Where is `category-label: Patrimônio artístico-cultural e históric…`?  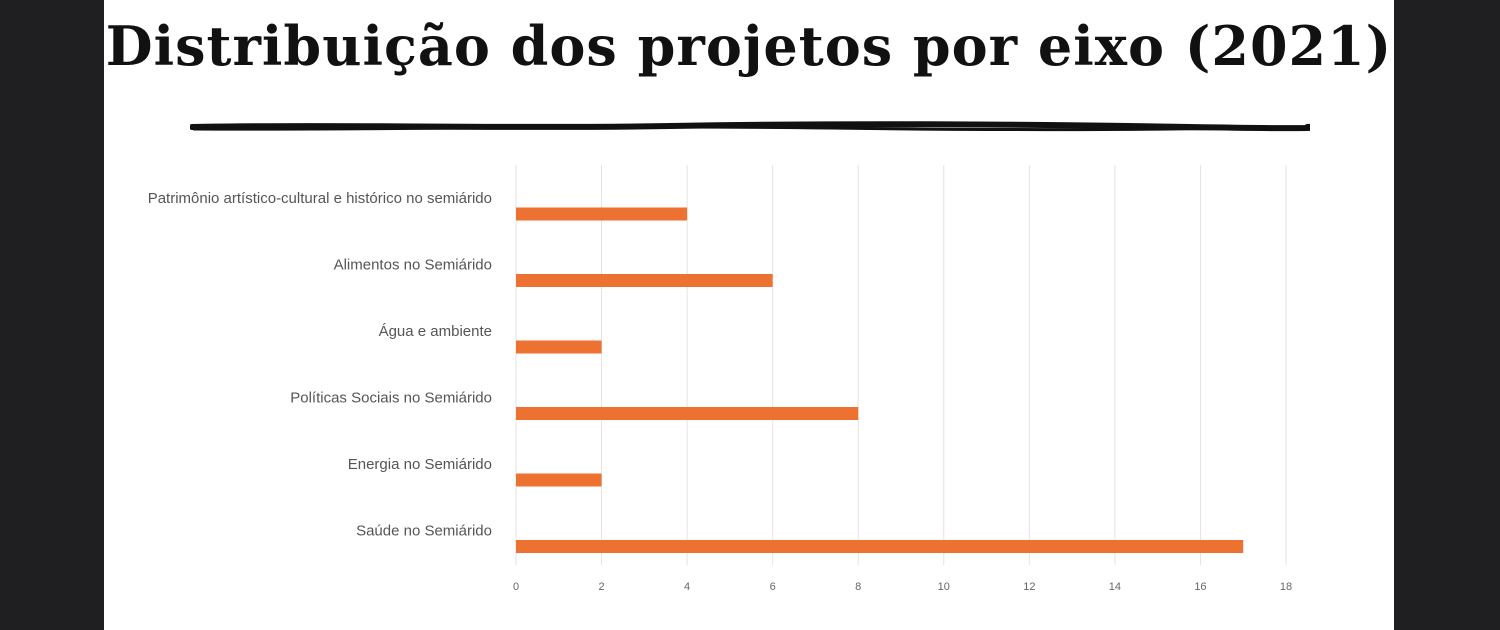 category-label: Patrimônio artístico-cultural e históric… is located at coordinates (320, 198).